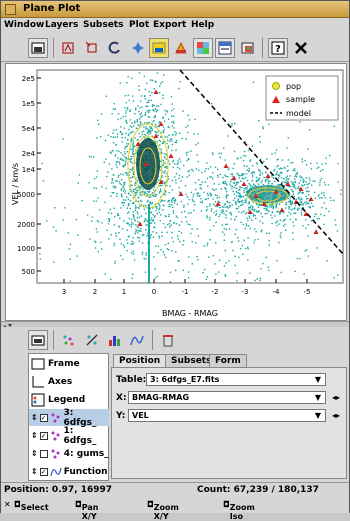 This screenshot has width=350, height=521. I want to click on layer-function: ⇕ ✓ Function, so click(69, 471).